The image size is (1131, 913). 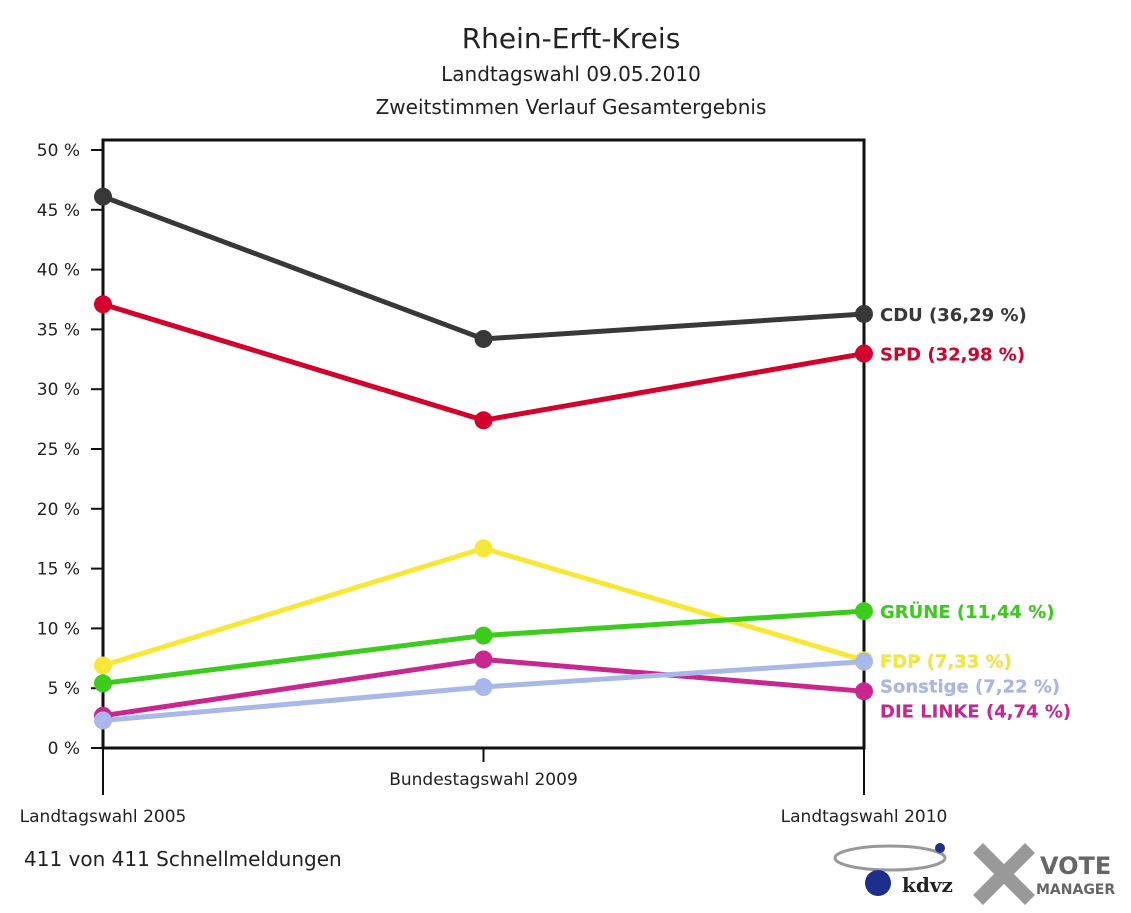 What do you see at coordinates (58, 271) in the screenshot?
I see `y-tick-label: 40 %` at bounding box center [58, 271].